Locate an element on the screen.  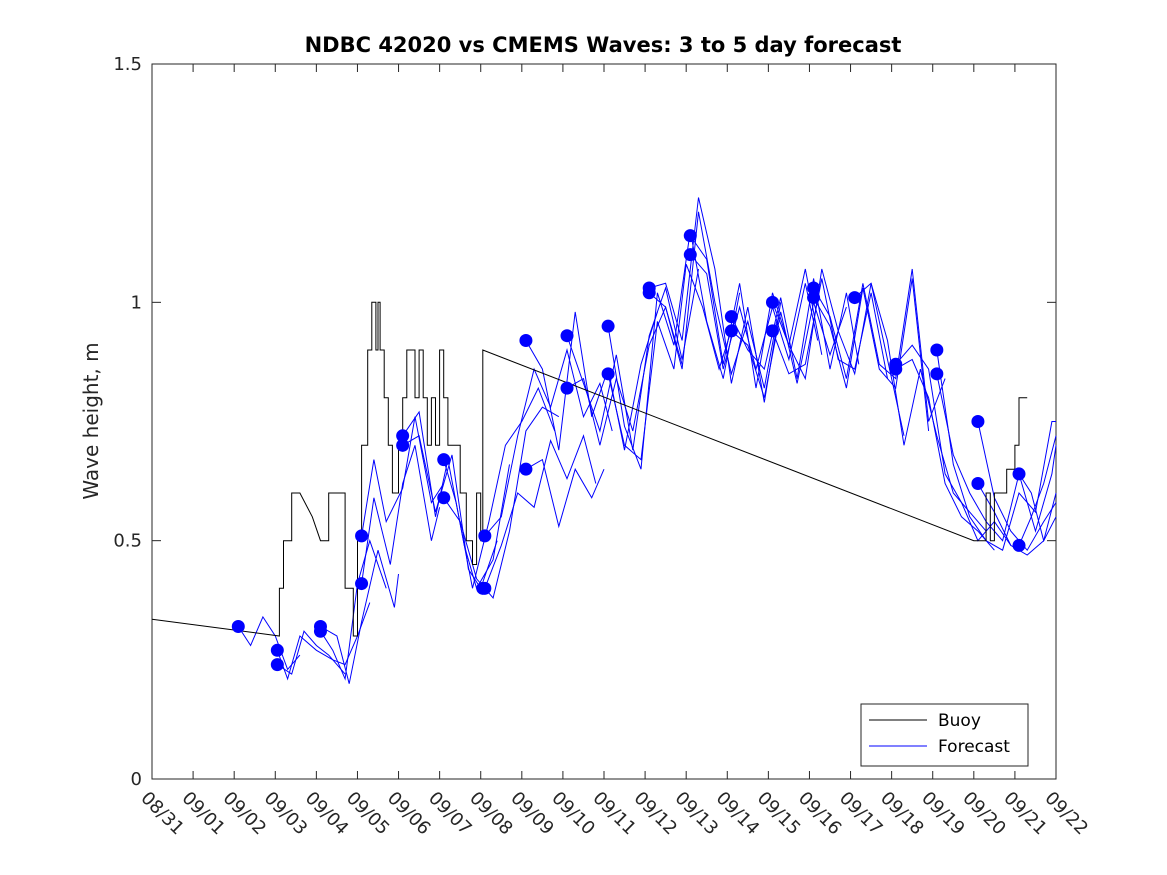
legend: Buoy Forecast is located at coordinates (944, 735).